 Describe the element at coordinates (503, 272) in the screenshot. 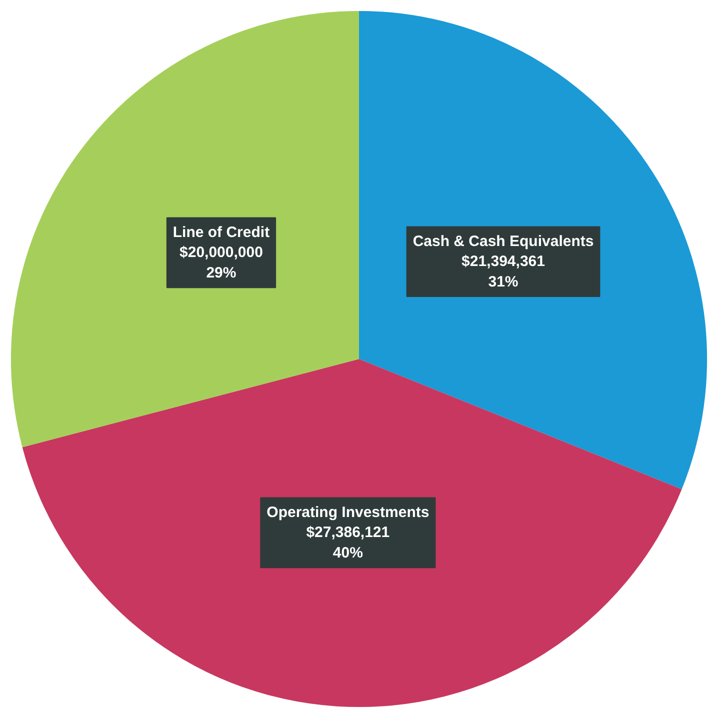

I see `data-label: $21,394,361 31%` at that location.